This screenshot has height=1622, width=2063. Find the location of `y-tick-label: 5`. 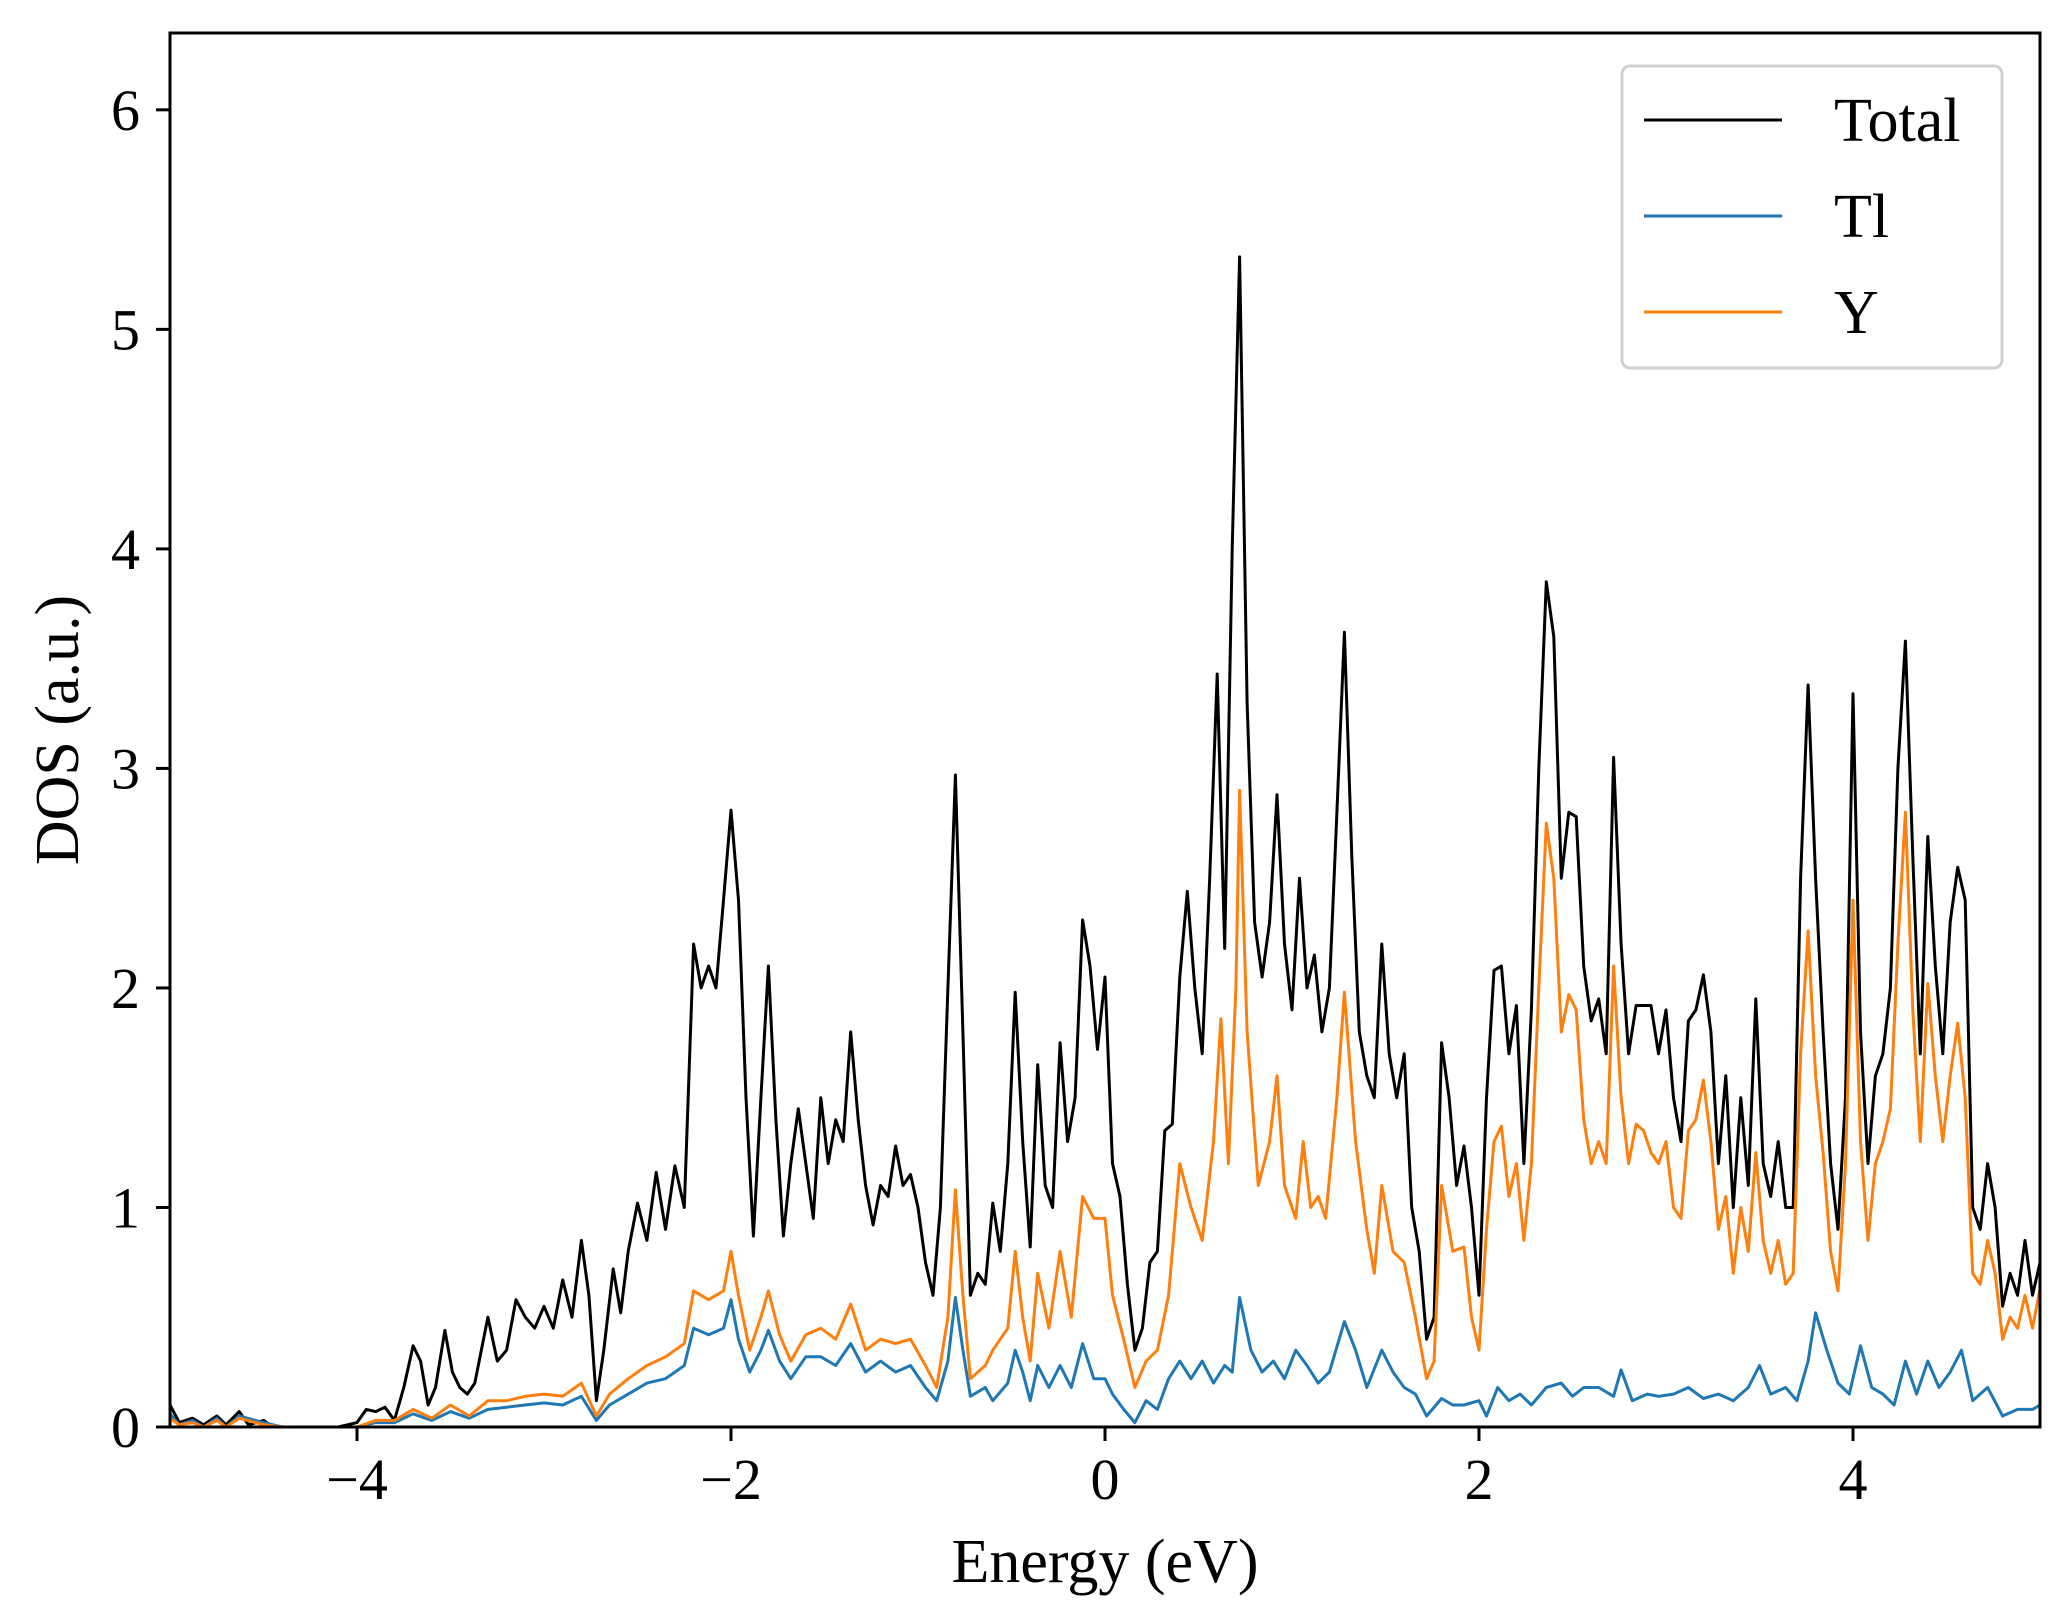

y-tick-label: 5 is located at coordinates (125, 329).